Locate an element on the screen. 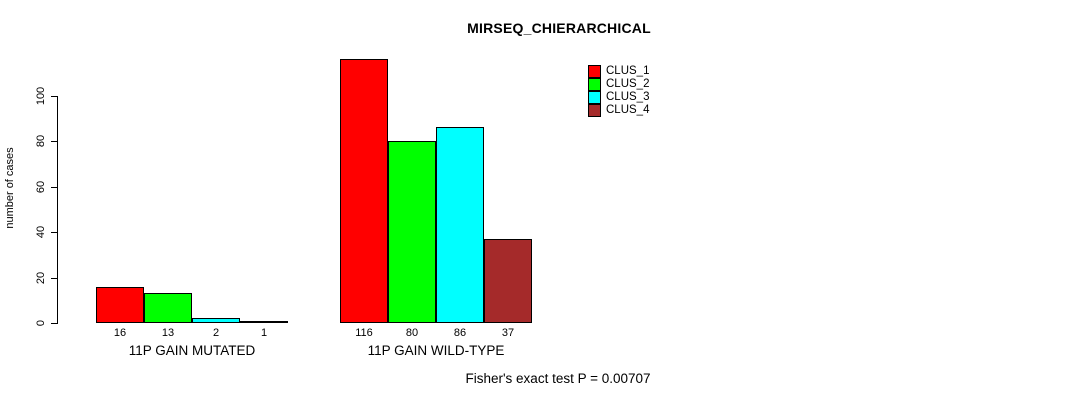 The height and width of the screenshot is (400, 1090). y-axis-tick-label: 100 is located at coordinates (41, 96).